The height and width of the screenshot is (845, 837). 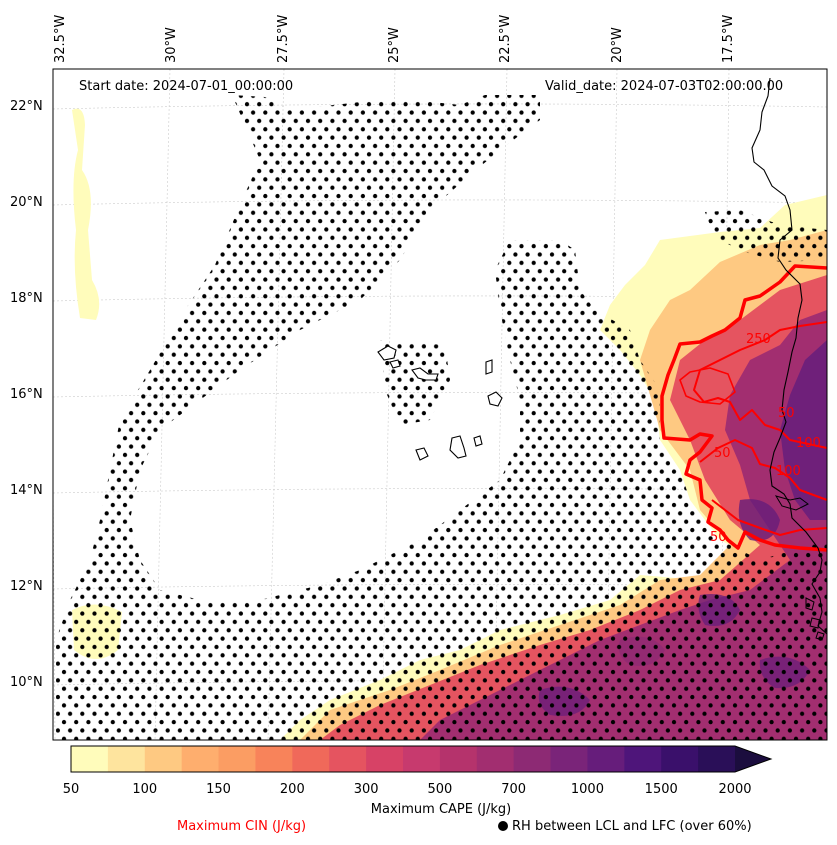 What do you see at coordinates (425, 374) in the screenshot?
I see `island-sao-nicolau` at bounding box center [425, 374].